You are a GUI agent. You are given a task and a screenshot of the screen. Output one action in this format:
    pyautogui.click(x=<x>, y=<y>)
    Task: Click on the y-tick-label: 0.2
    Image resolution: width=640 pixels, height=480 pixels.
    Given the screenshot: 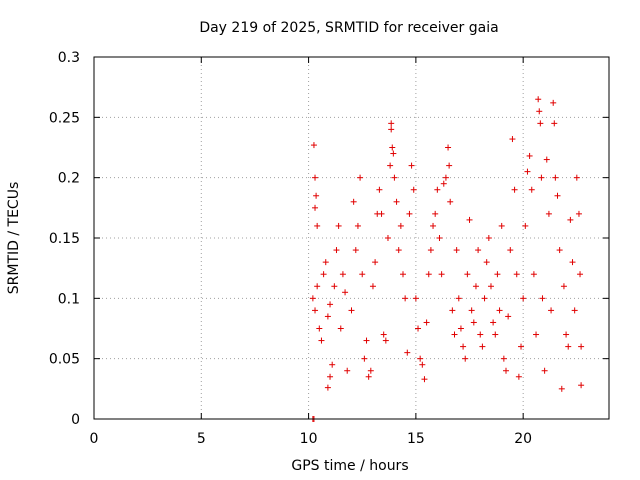 What is the action you would take?
    pyautogui.click(x=69, y=179)
    